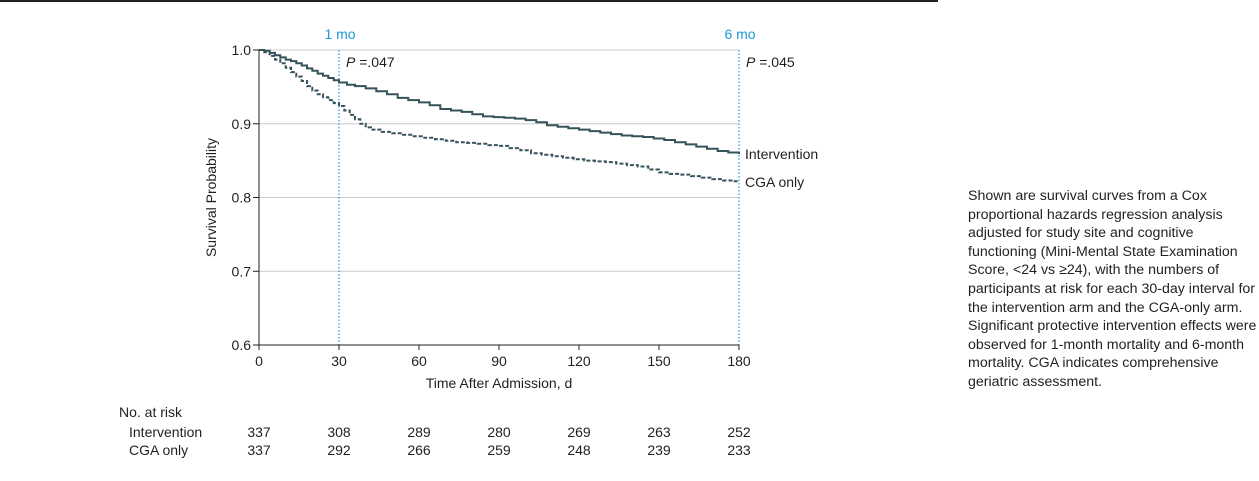 This screenshot has width=1259, height=481. What do you see at coordinates (739, 432) in the screenshot?
I see `risk-value: 252` at bounding box center [739, 432].